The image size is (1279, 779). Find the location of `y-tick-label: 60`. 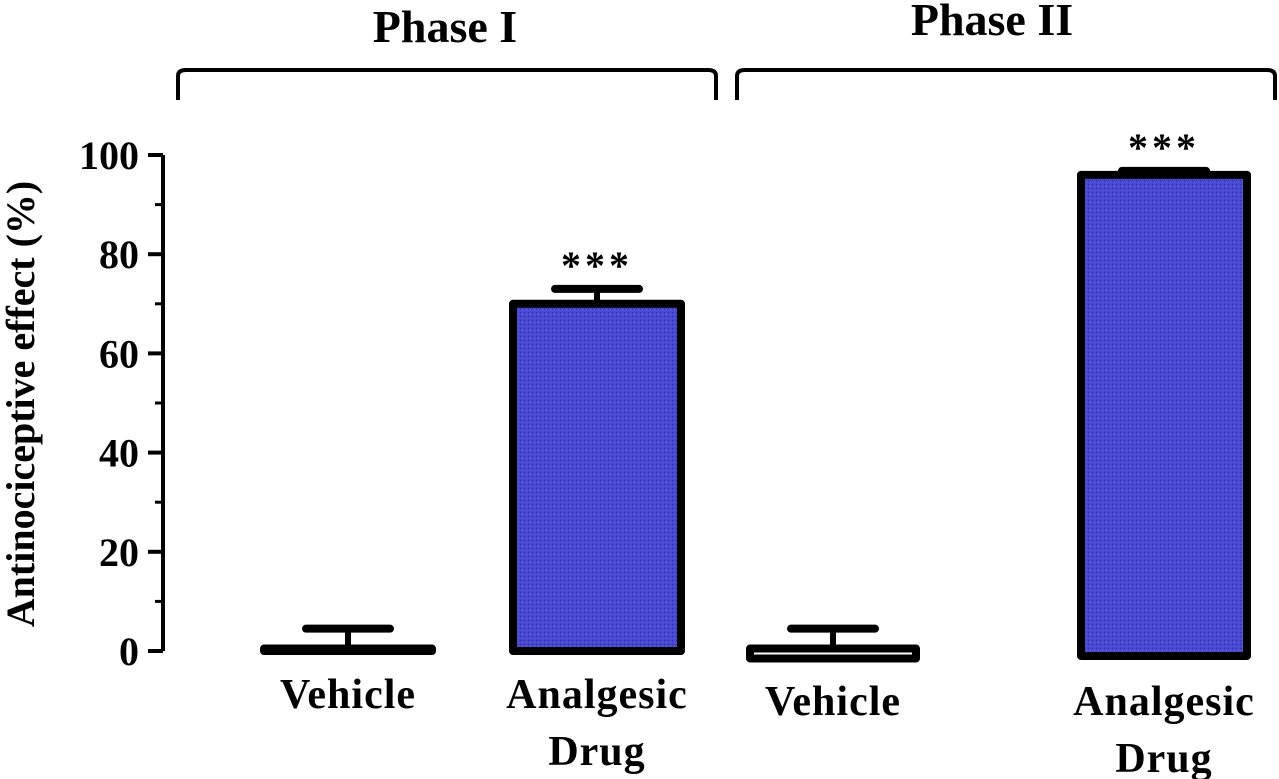

y-tick-label: 60 is located at coordinates (119, 353).